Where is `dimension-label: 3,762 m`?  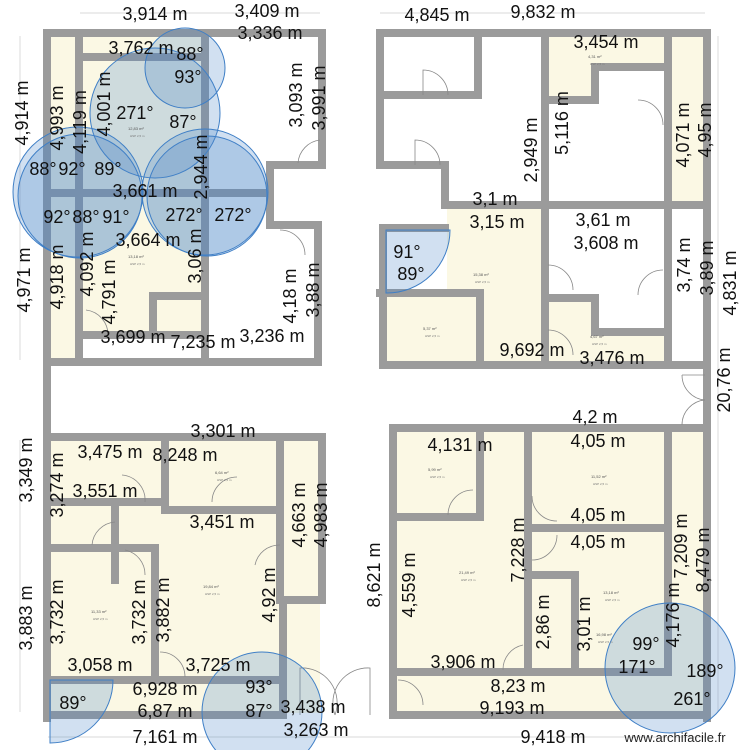 dimension-label: 3,762 m is located at coordinates (140, 48).